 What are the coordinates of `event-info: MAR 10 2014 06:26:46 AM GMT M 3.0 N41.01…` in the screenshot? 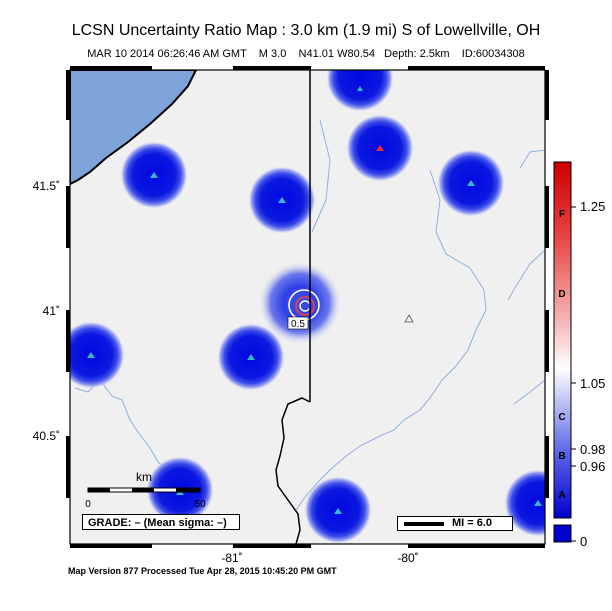 It's located at (306, 54).